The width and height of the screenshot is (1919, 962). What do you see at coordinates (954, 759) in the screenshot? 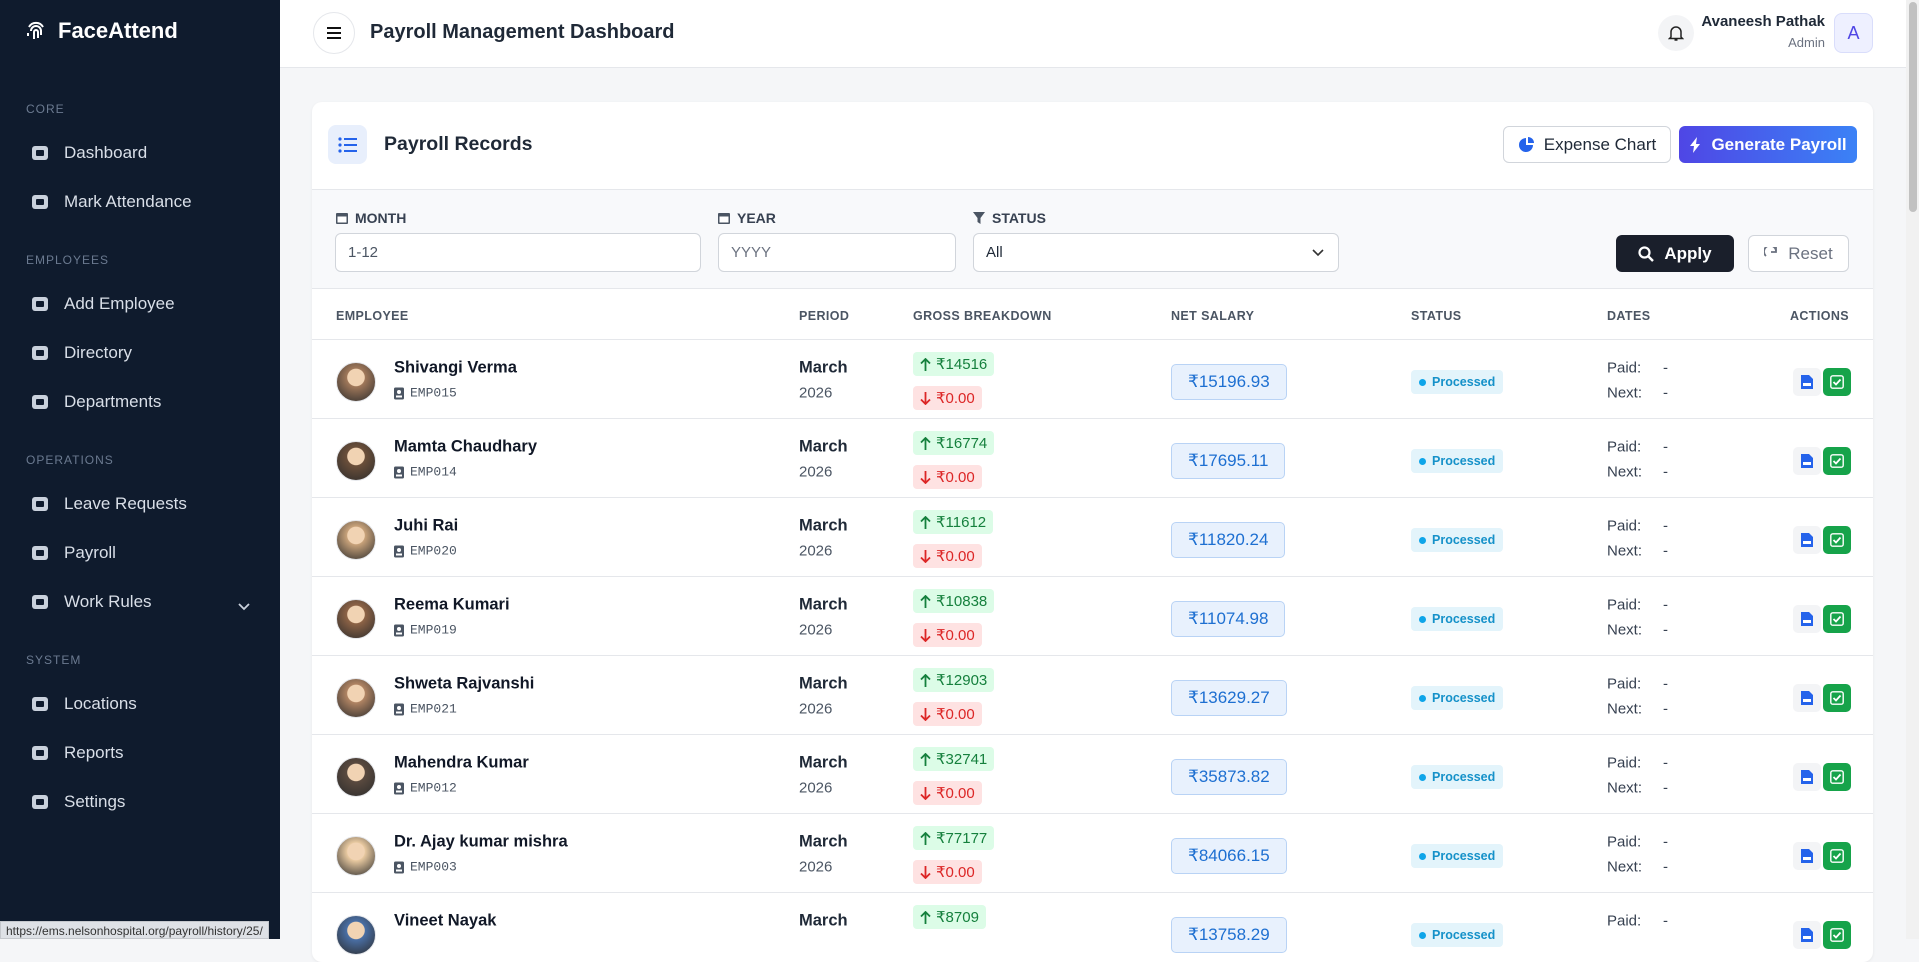
I see `gross-amount: ₹32741` at bounding box center [954, 759].